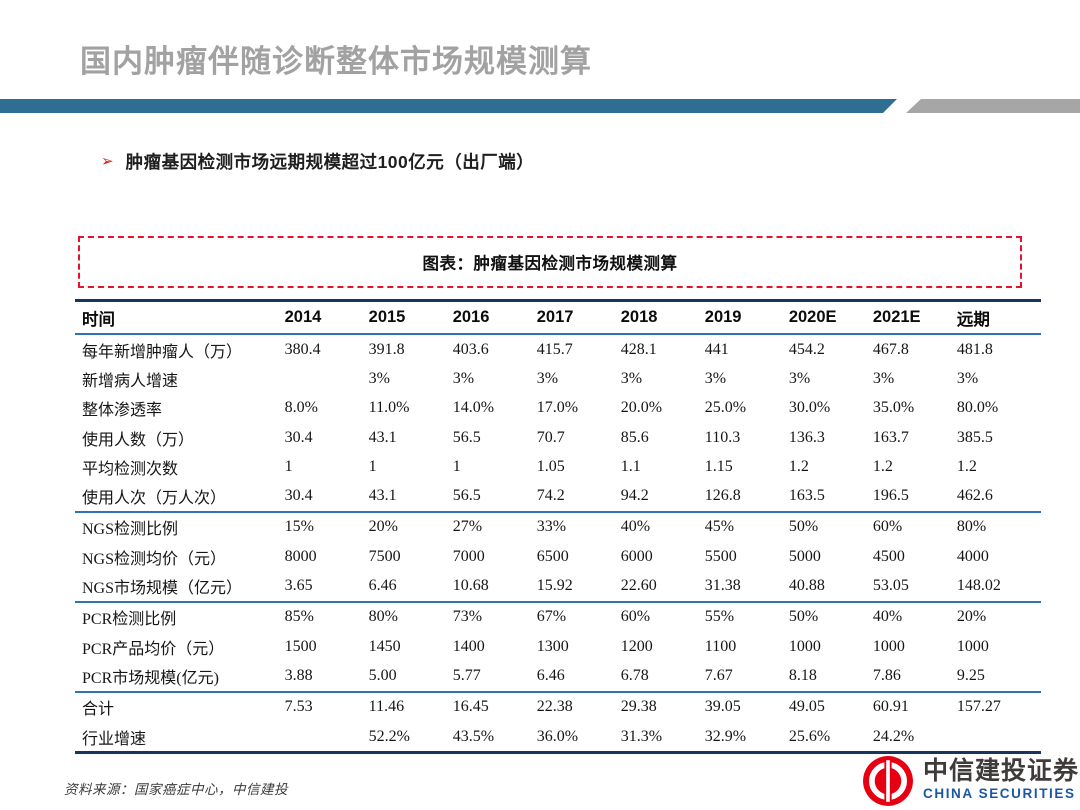 This screenshot has height=810, width=1080. What do you see at coordinates (718, 466) in the screenshot?
I see `table-cell: 1.15` at bounding box center [718, 466].